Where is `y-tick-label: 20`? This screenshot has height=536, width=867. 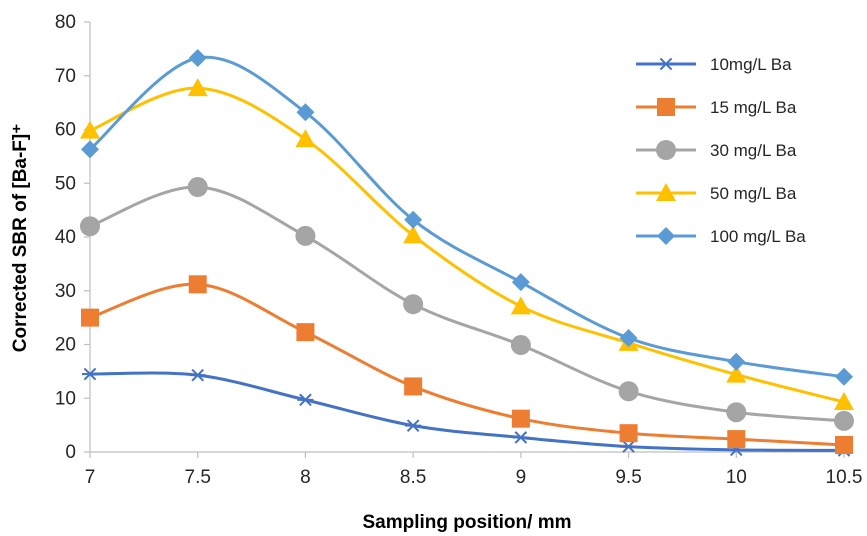
y-tick-label: 20 is located at coordinates (65, 345).